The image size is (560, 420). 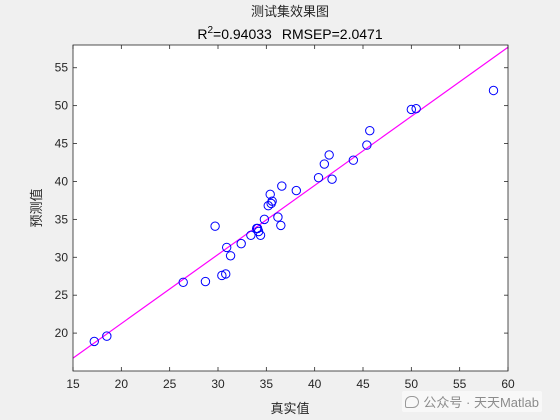 I want to click on y-tick-label: 20, so click(x=62, y=333).